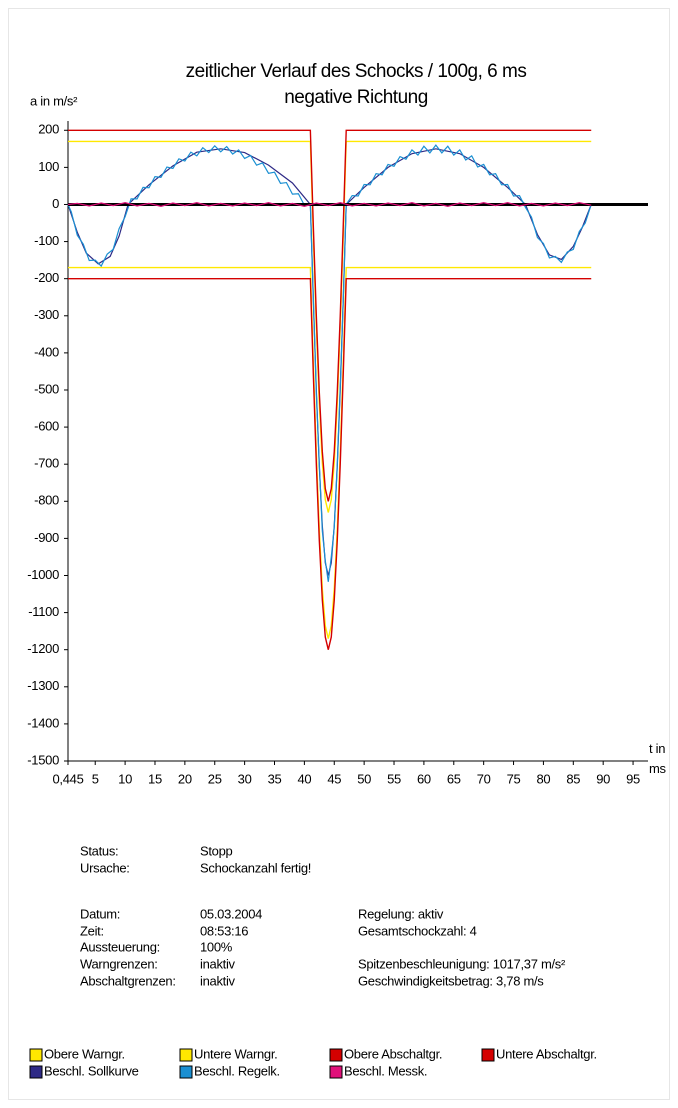 This screenshot has height=1108, width=678. I want to click on y-tick-label: -1300, so click(43, 685).